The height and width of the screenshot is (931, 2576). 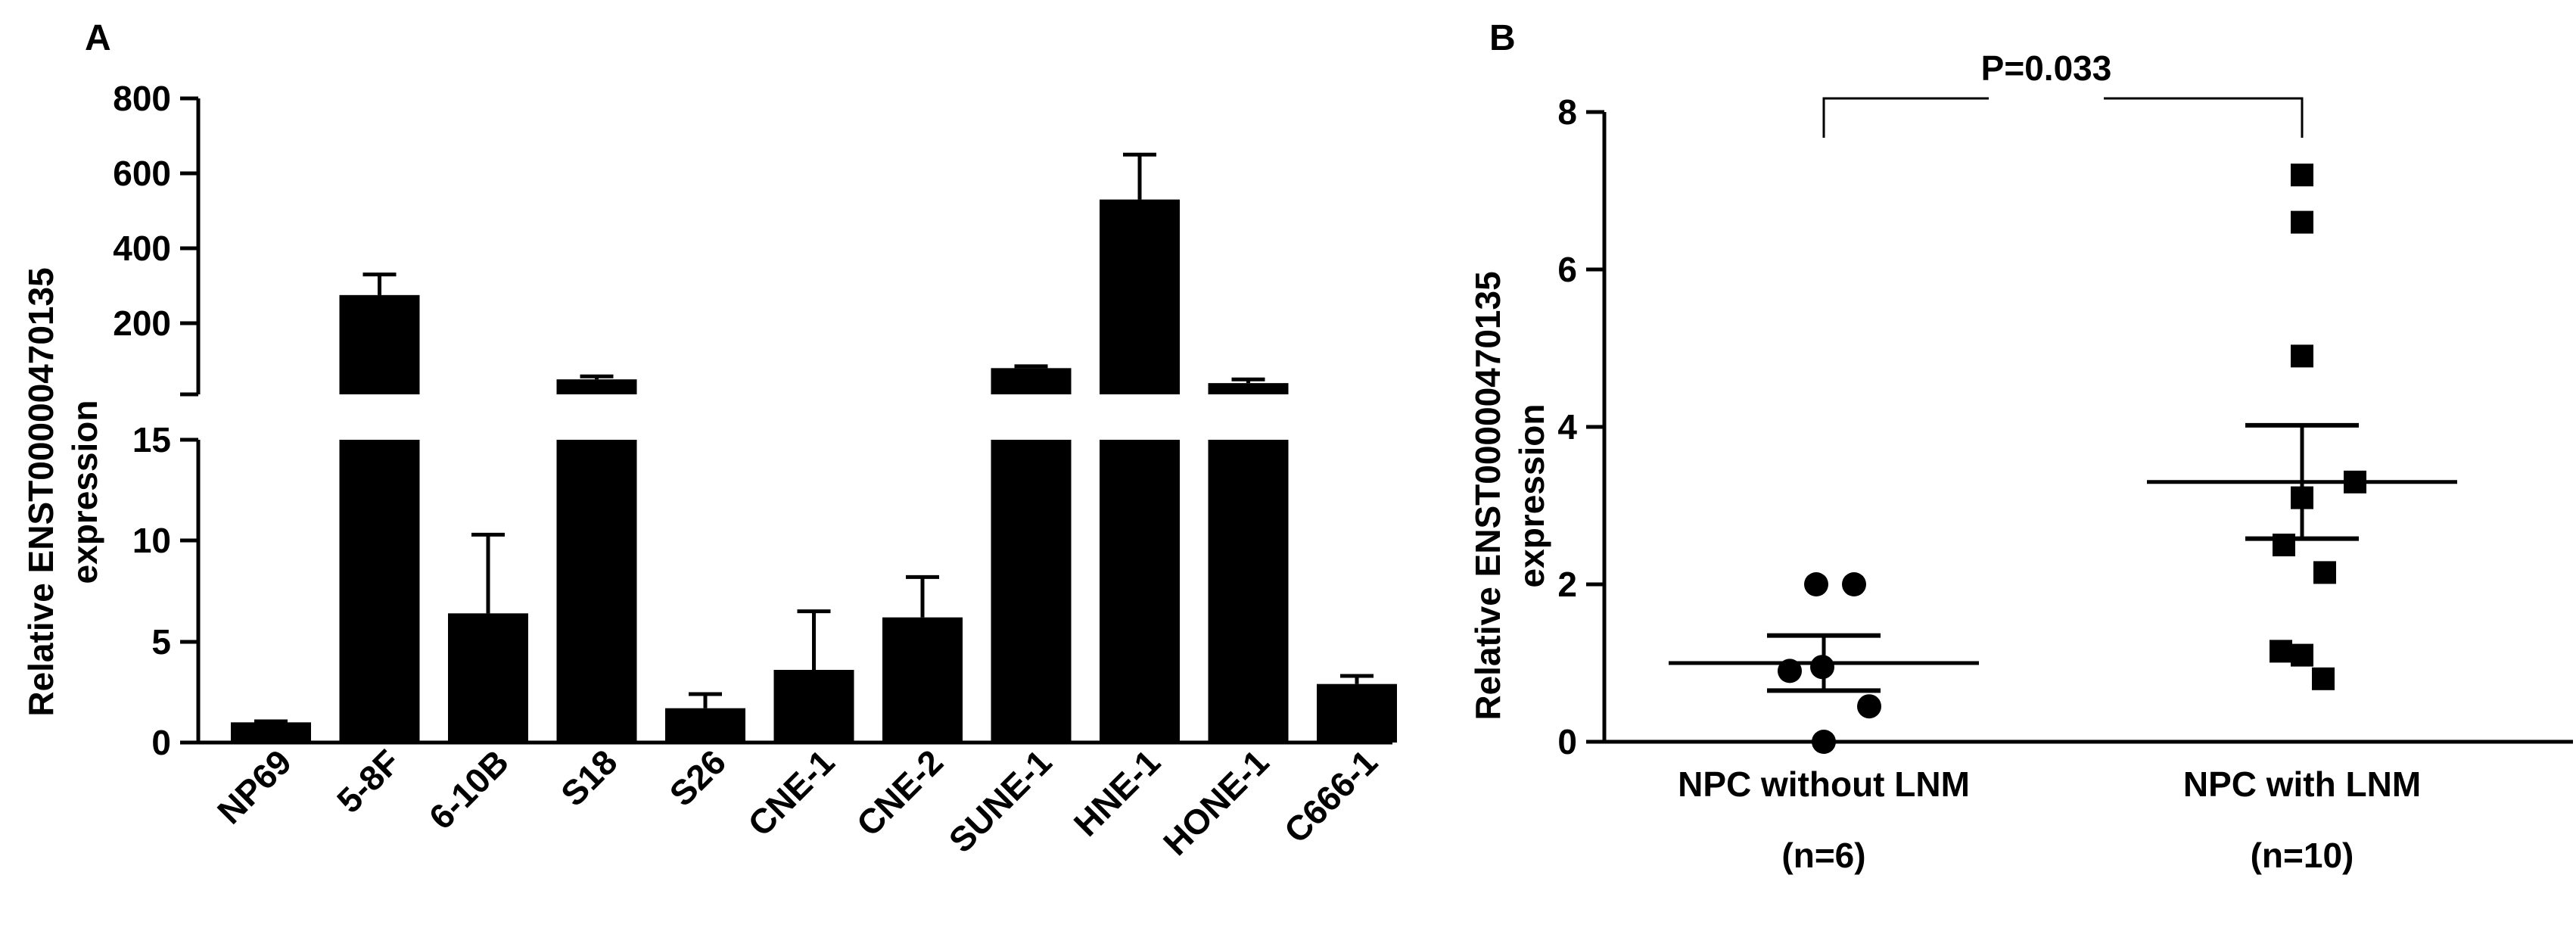 I want to click on x-tick-label-6-10b: 6-10B, so click(x=469, y=789).